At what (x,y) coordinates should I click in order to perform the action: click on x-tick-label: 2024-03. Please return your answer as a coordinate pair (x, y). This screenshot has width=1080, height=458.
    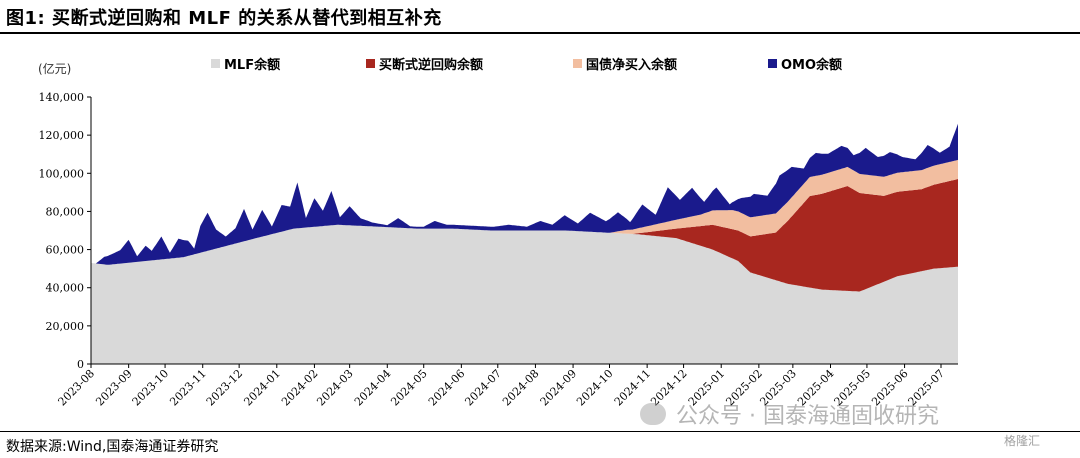
    Looking at the image, I should click on (335, 388).